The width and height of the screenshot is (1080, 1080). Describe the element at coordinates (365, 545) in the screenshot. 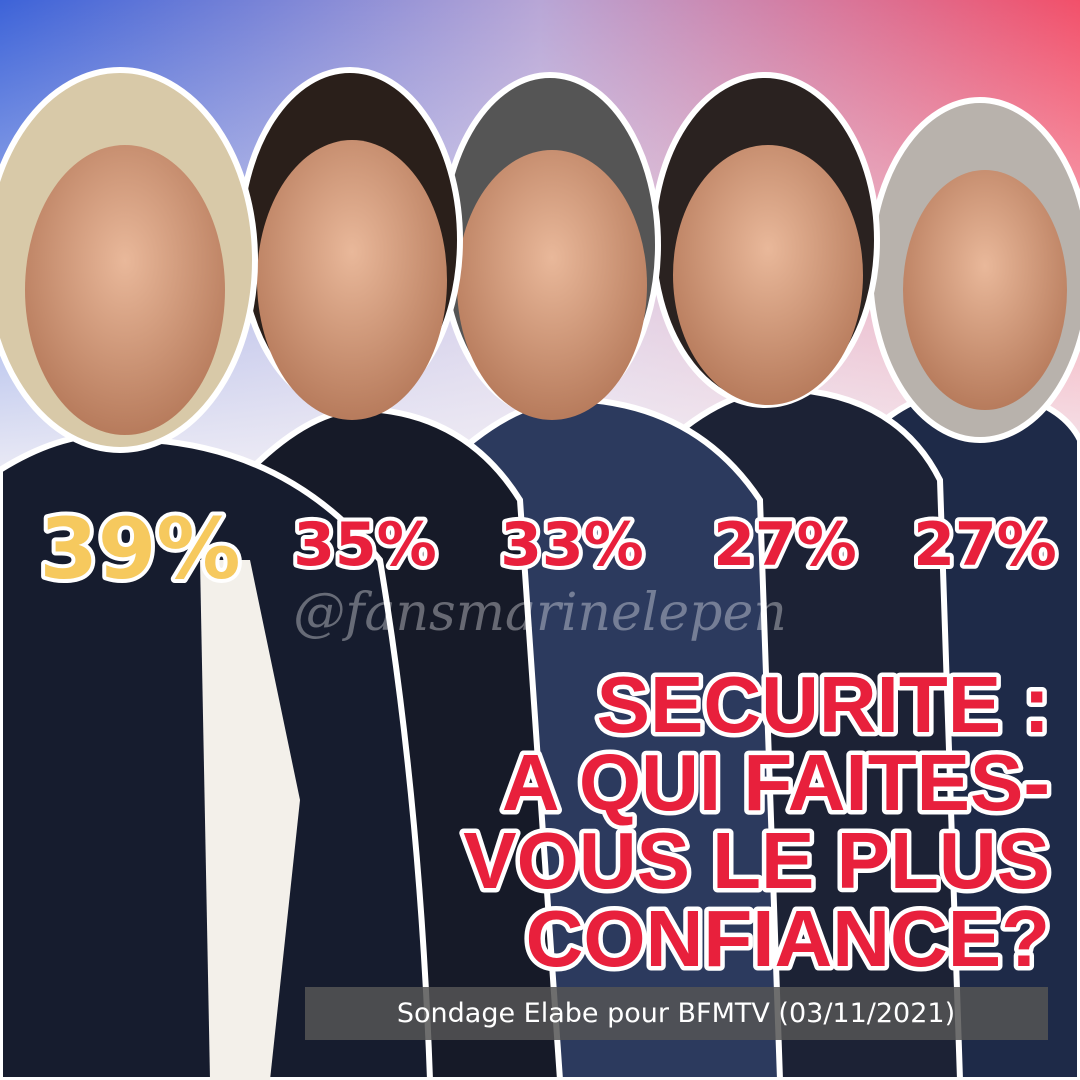

I see `score: 35%` at that location.